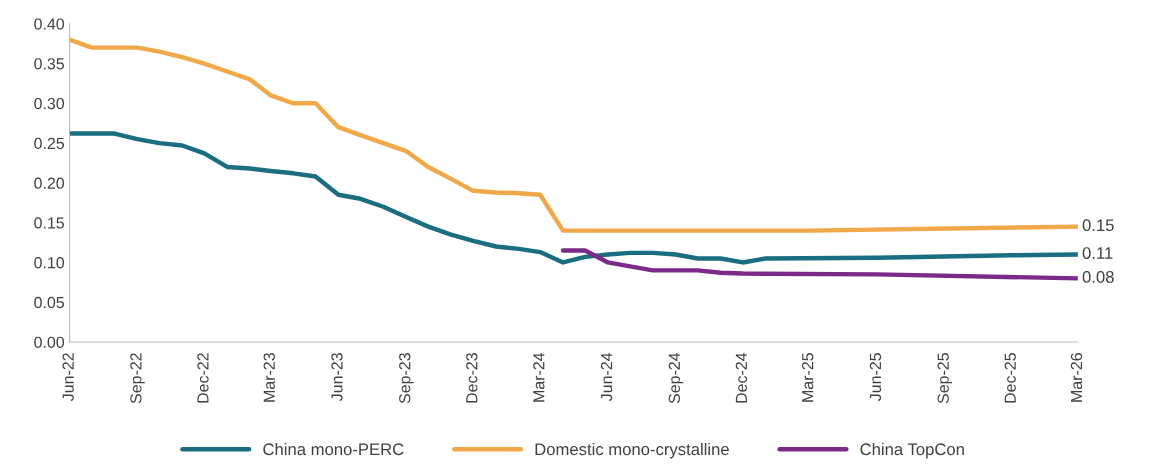  I want to click on y-tick-label: 0.25, so click(49, 143).